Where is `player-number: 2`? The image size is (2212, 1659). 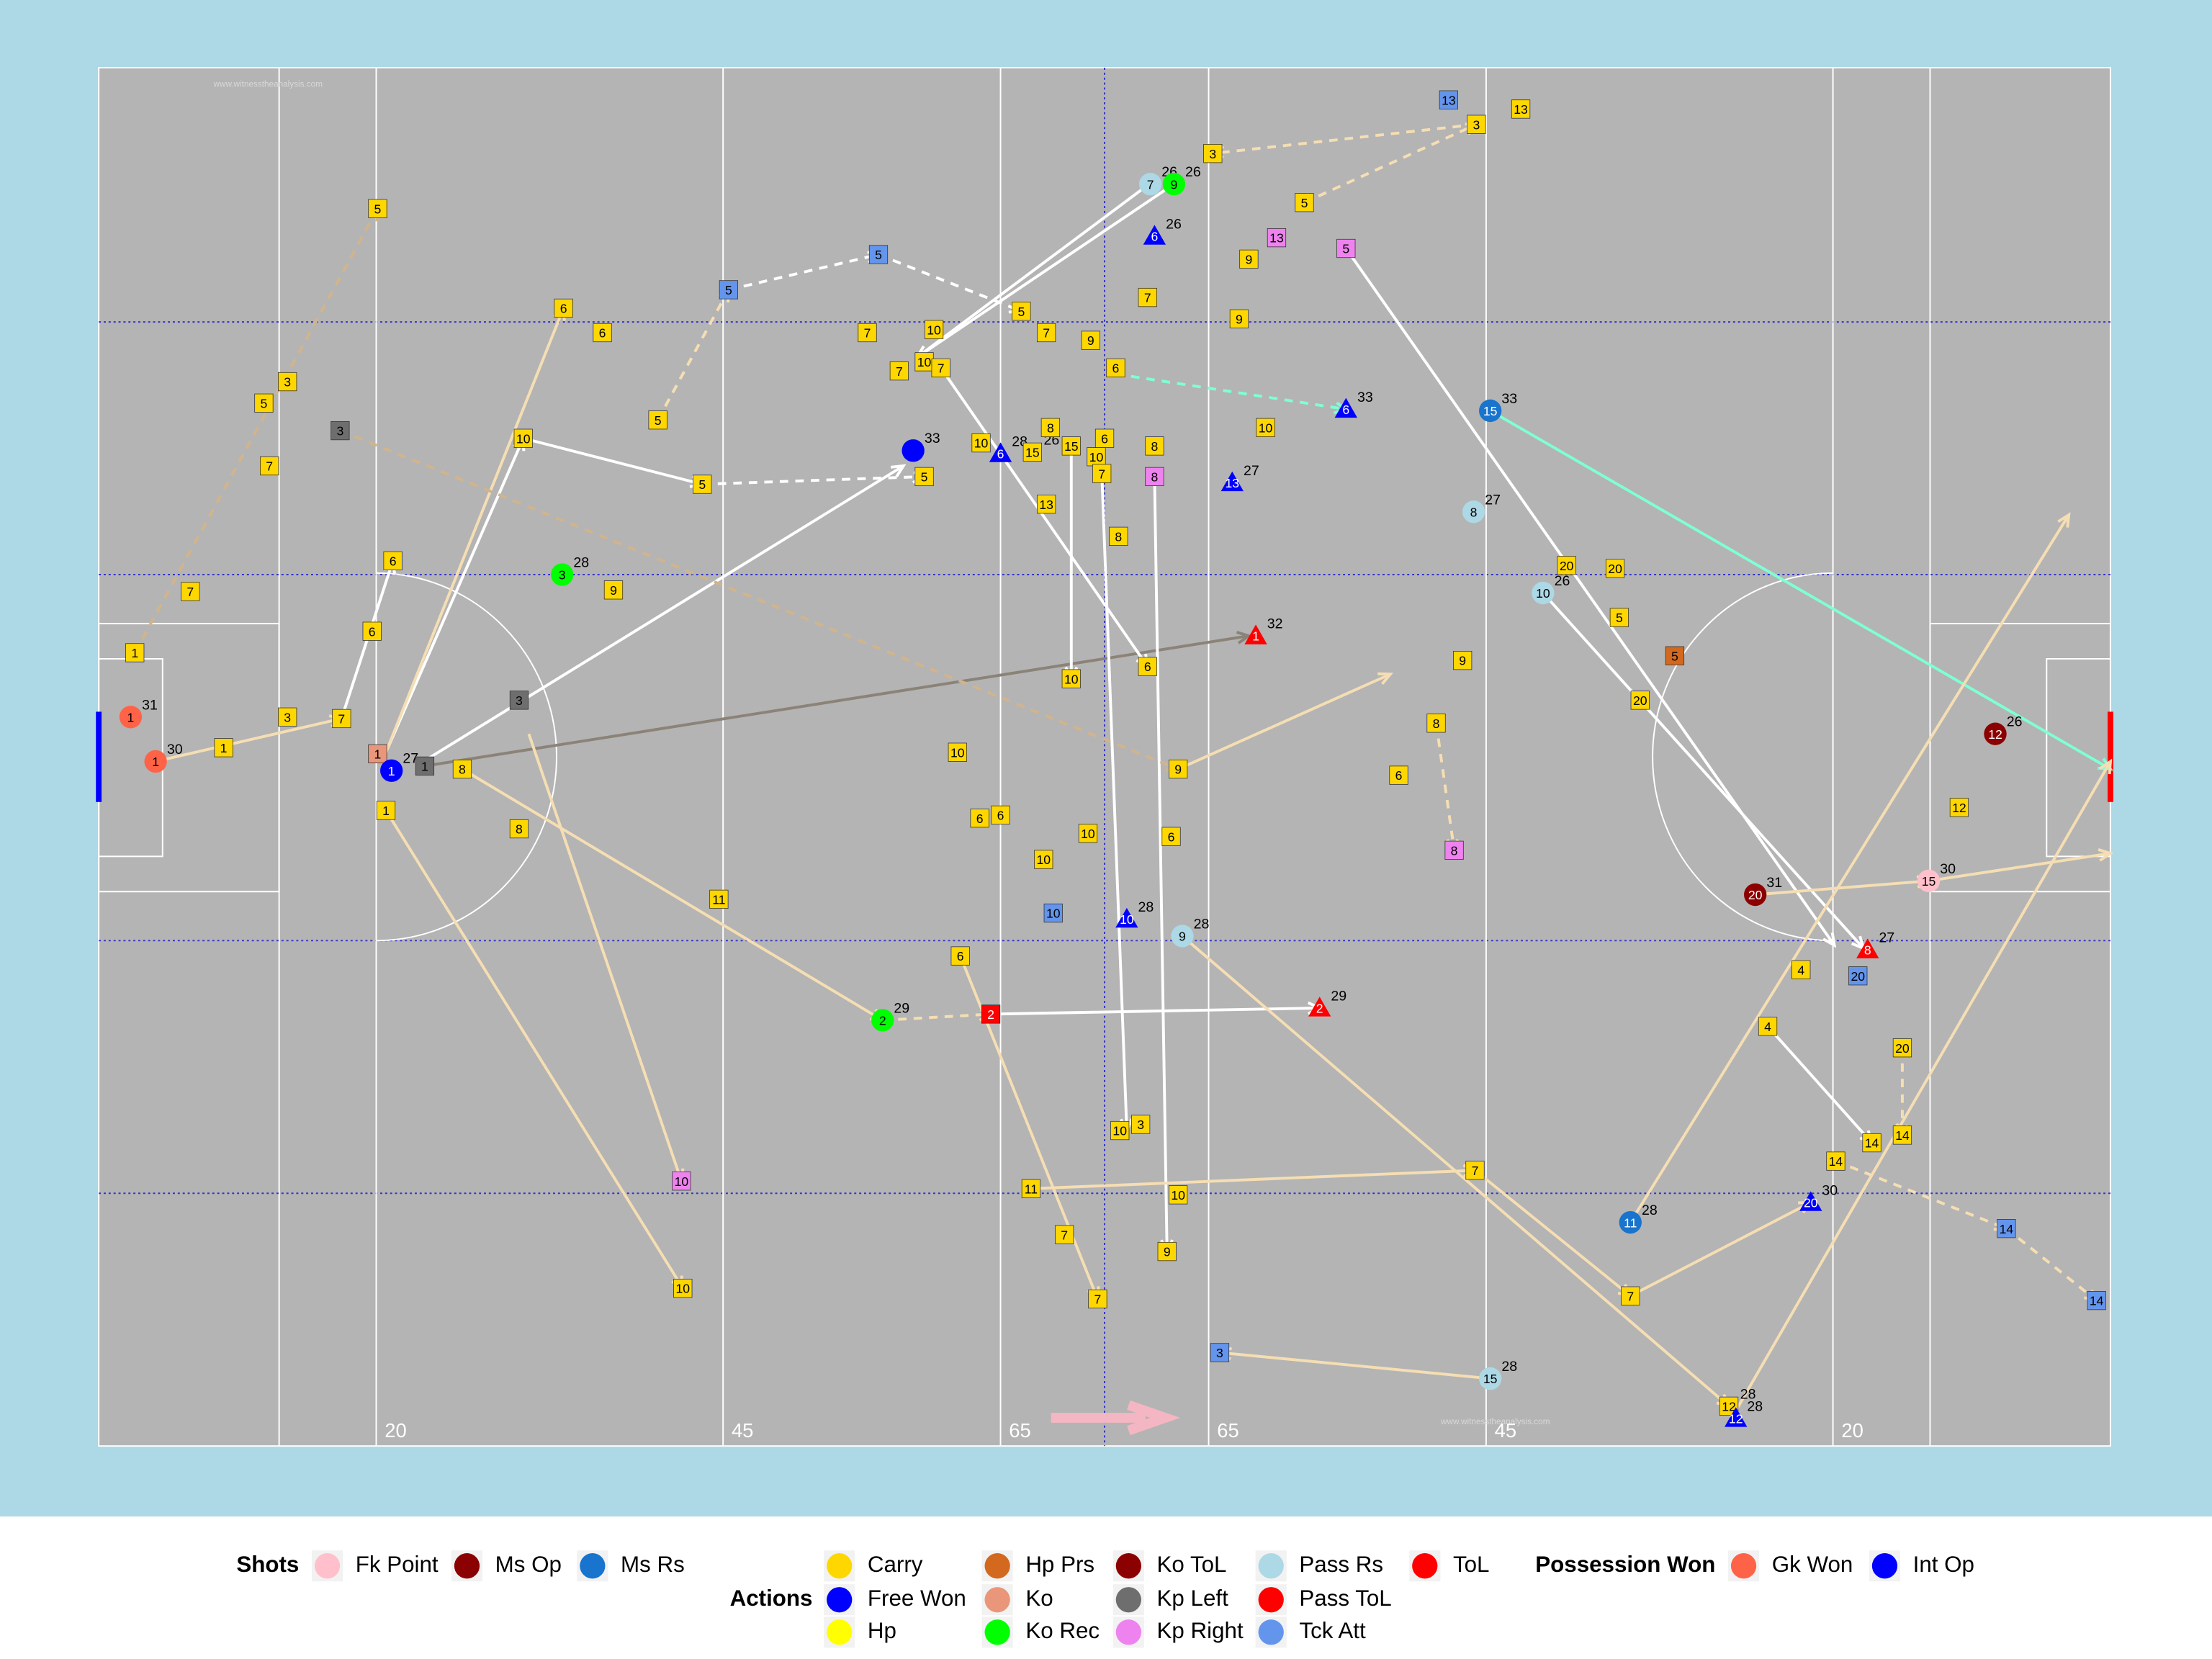
player-number: 2 is located at coordinates (883, 1021).